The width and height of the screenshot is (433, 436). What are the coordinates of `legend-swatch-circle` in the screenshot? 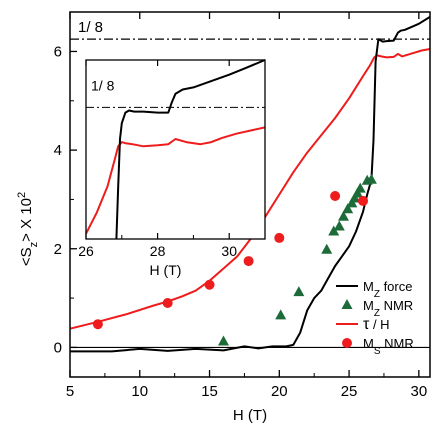 It's located at (347, 343).